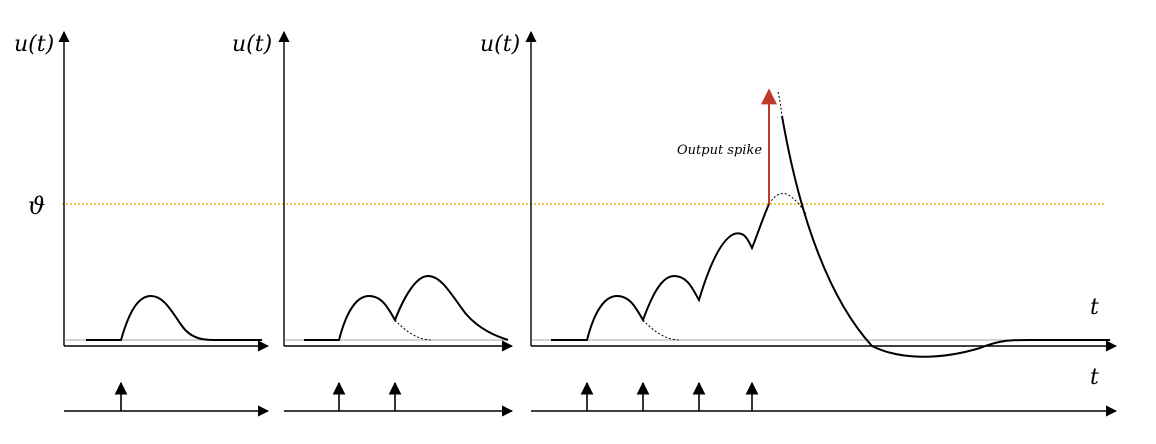 The height and width of the screenshot is (444, 1156). I want to click on panel3-subthreshold-peak, so click(787, 204).